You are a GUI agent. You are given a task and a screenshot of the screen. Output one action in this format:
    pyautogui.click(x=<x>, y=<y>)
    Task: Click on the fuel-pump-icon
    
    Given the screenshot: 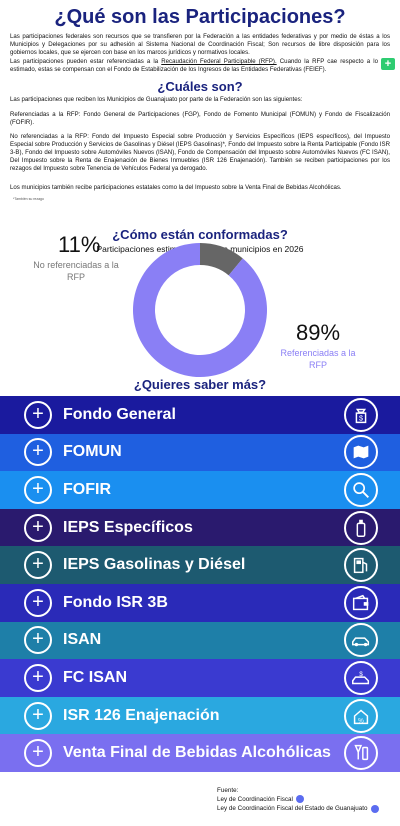 What is the action you would take?
    pyautogui.click(x=361, y=565)
    